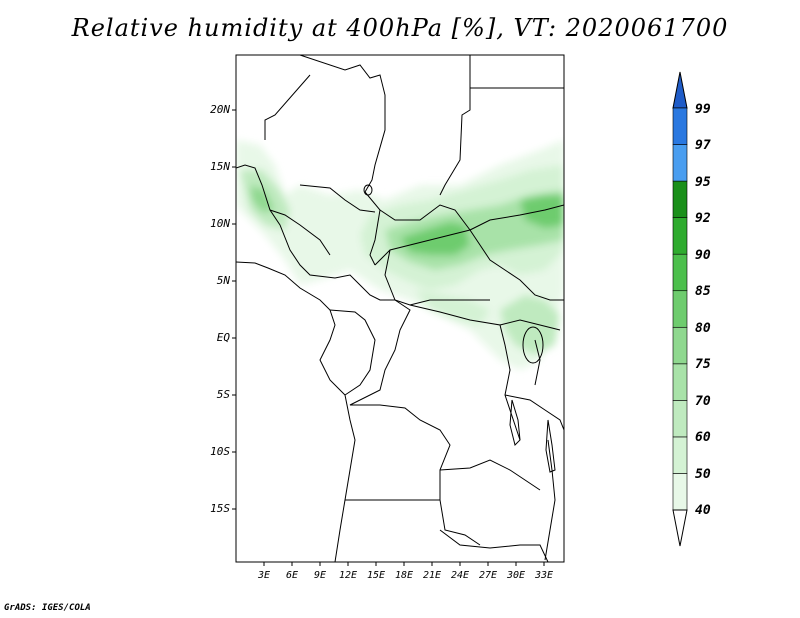  I want to click on colorbar-label: 90, so click(703, 255).